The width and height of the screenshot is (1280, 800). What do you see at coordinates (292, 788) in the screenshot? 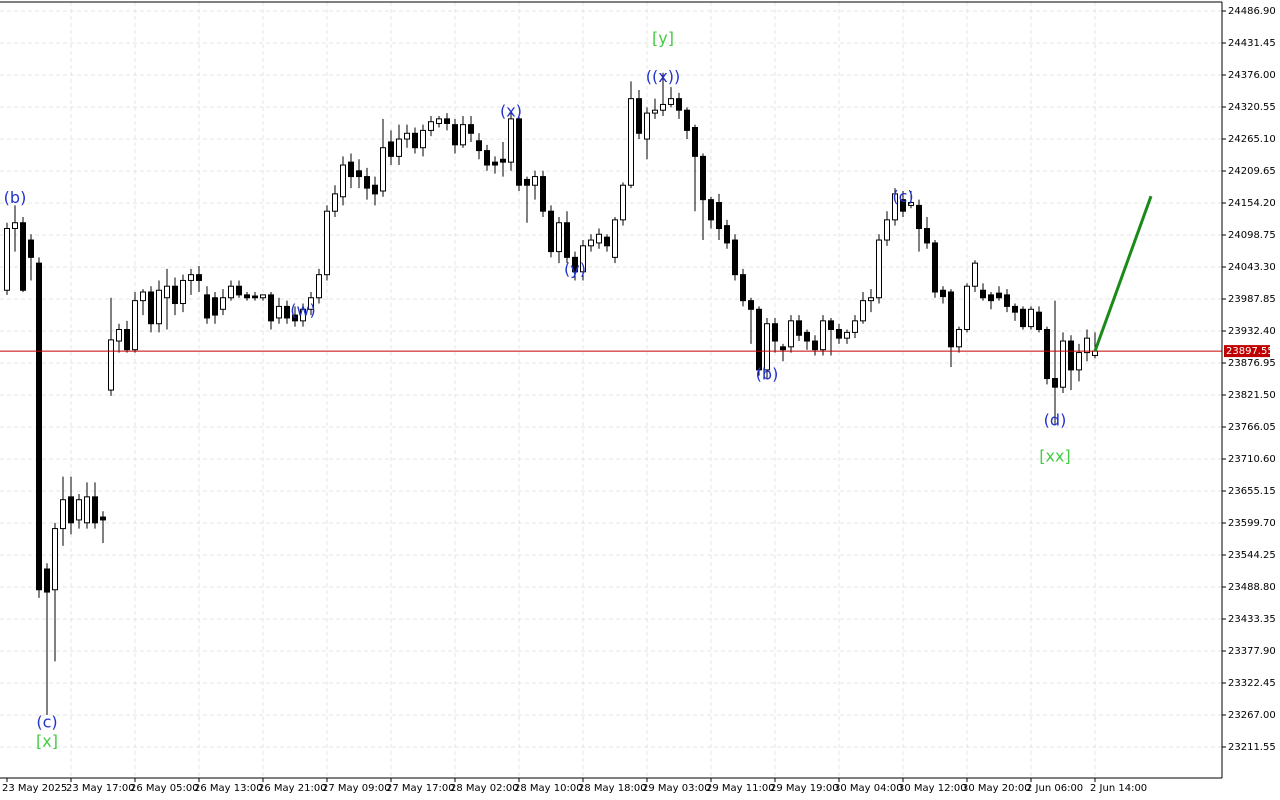
I see `x-tick-label: 26 May 21:00` at bounding box center [292, 788].